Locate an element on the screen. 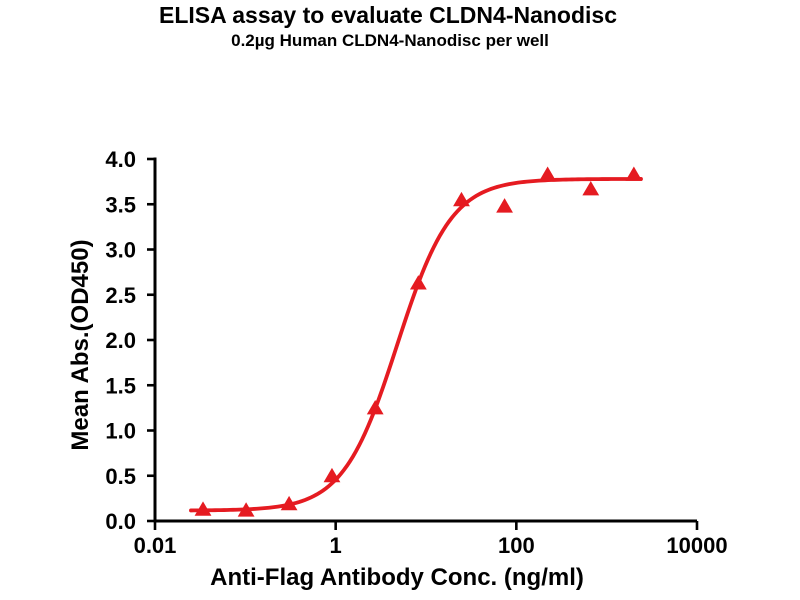 This screenshot has width=800, height=600. y-tick-label: 0.0 is located at coordinates (120, 521).